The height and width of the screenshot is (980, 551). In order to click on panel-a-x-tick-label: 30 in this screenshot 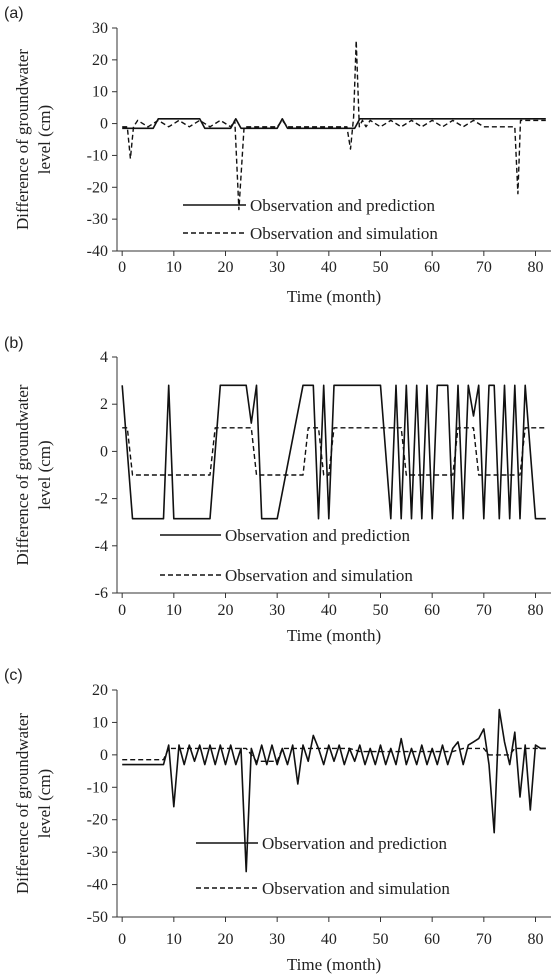, I will do `click(277, 267)`.